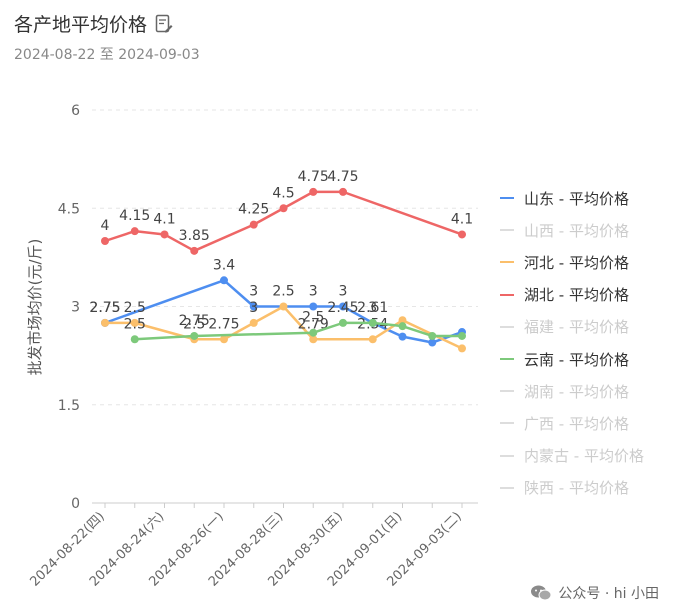 The width and height of the screenshot is (681, 613). I want to click on legend-item: 河北 - 平均价格, so click(572, 262).